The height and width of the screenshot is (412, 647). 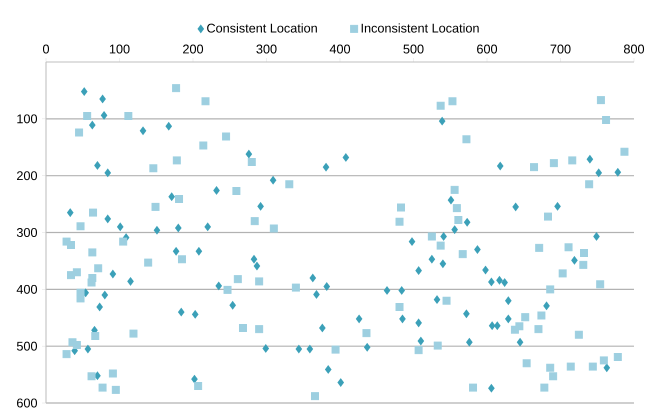 I want to click on y-tick-label: 200, so click(x=27, y=175).